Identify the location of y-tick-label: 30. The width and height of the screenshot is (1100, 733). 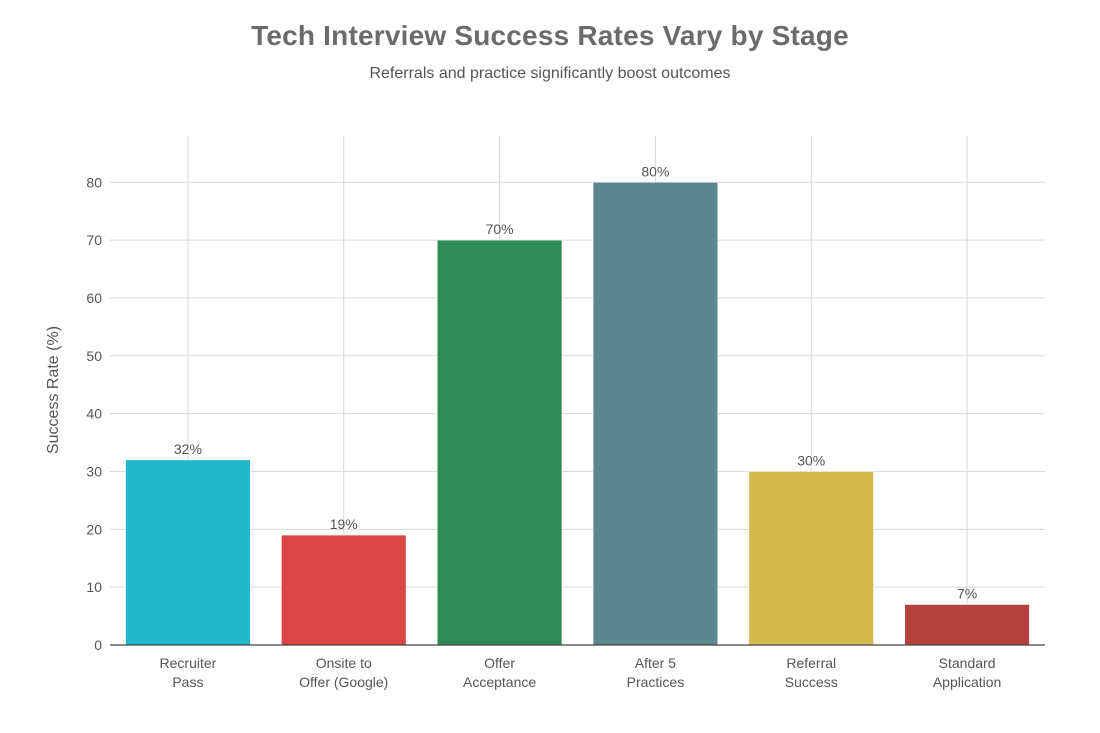
(94, 471).